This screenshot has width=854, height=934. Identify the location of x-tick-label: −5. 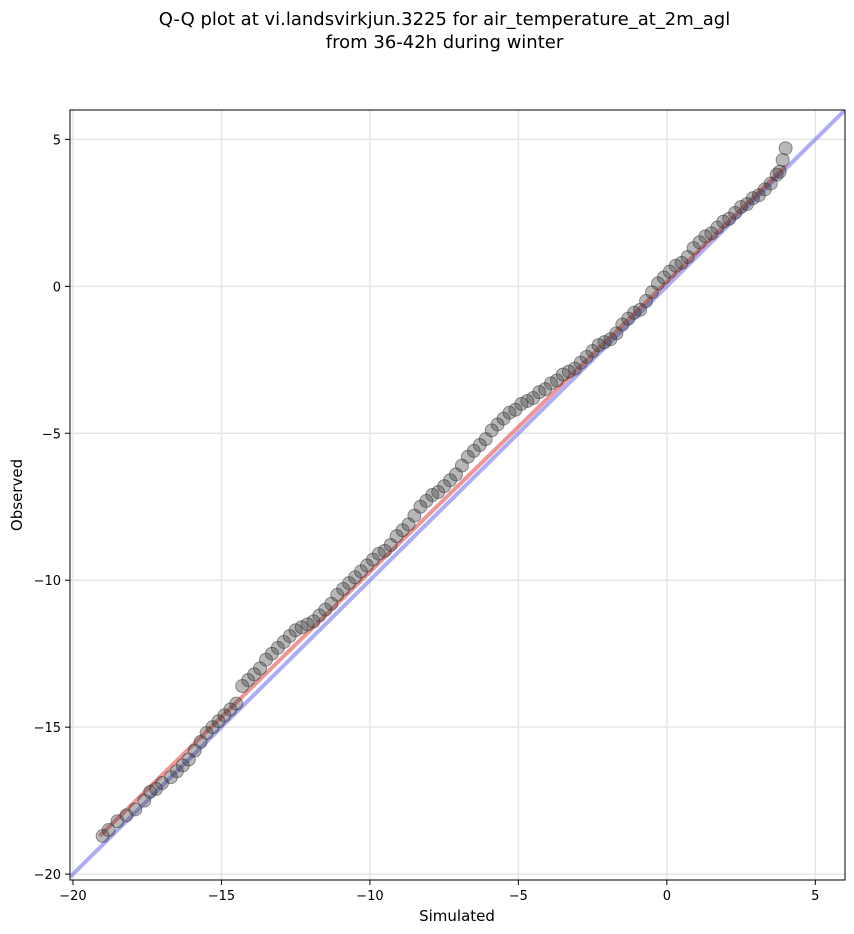
(518, 896).